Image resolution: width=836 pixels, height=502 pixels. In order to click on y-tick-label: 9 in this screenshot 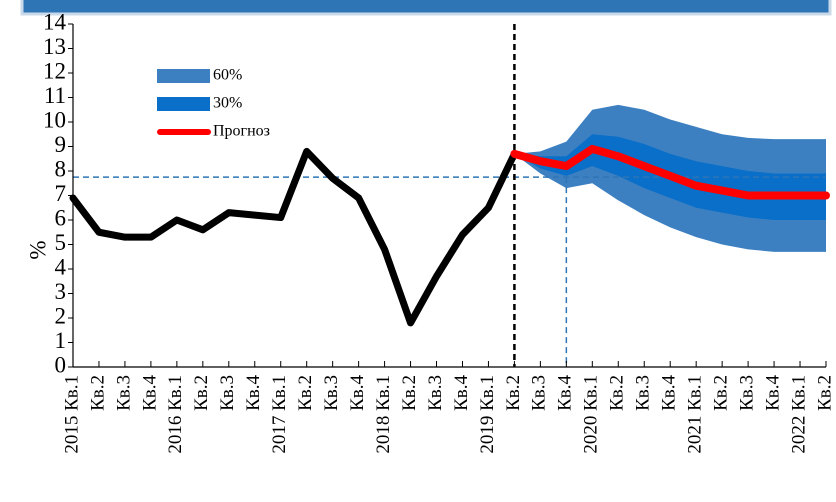, I will do `click(61, 144)`.